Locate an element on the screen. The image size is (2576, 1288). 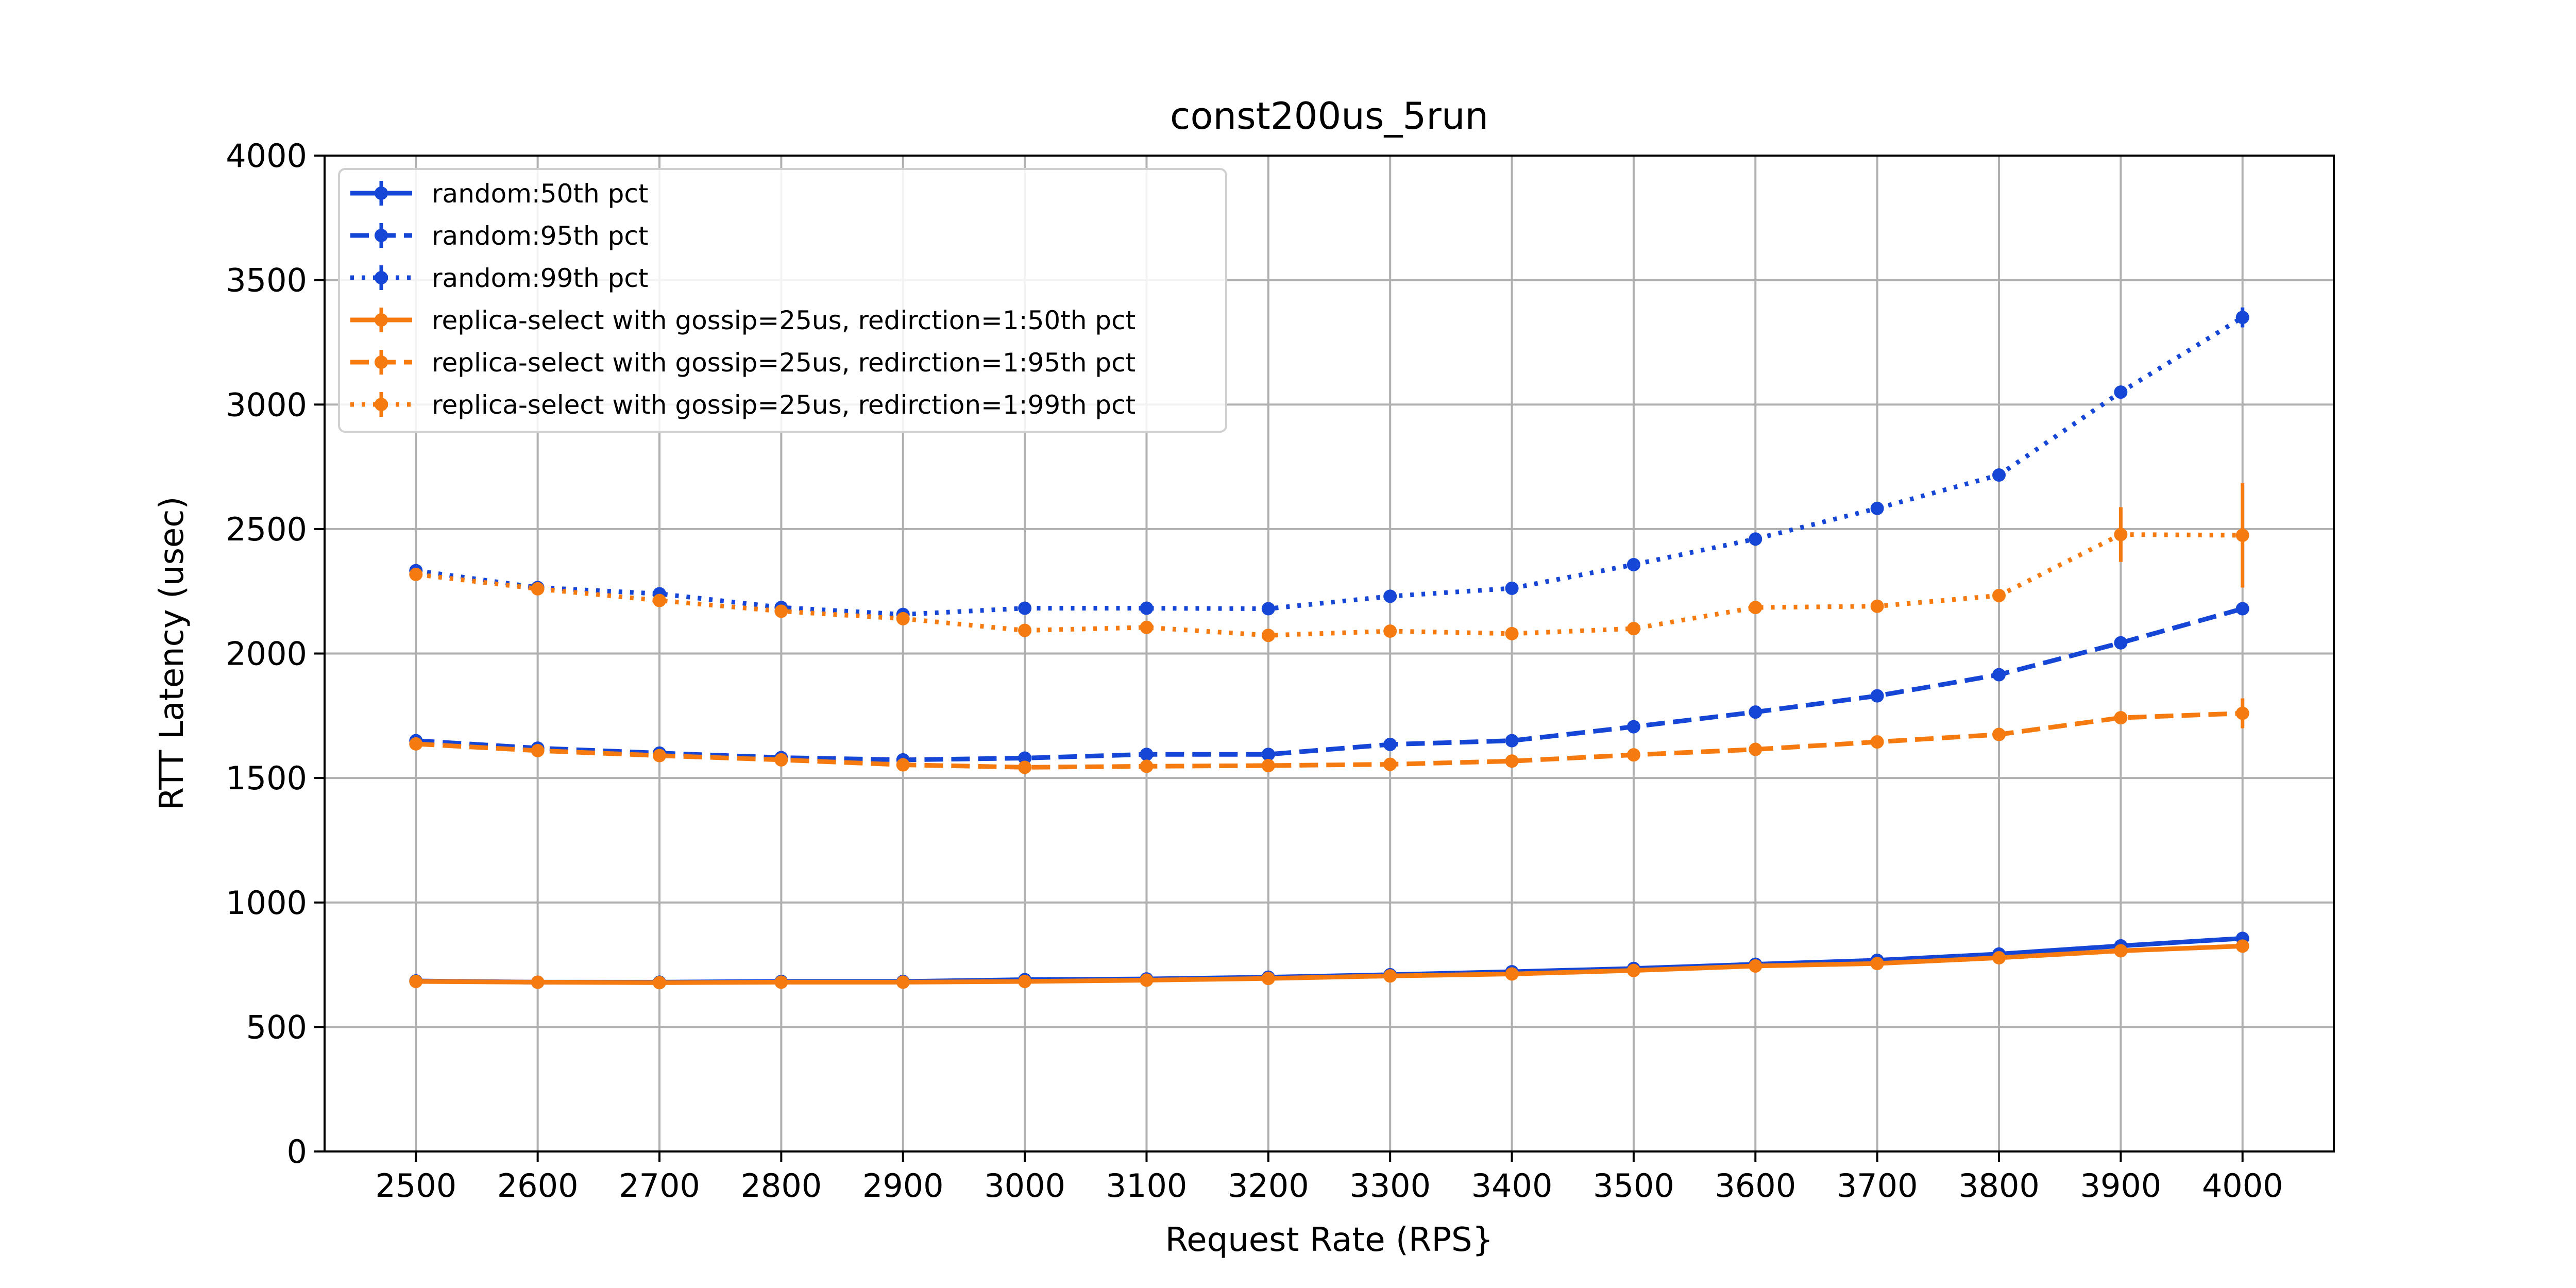
legend-entry: random:95th pct is located at coordinates (499, 236).